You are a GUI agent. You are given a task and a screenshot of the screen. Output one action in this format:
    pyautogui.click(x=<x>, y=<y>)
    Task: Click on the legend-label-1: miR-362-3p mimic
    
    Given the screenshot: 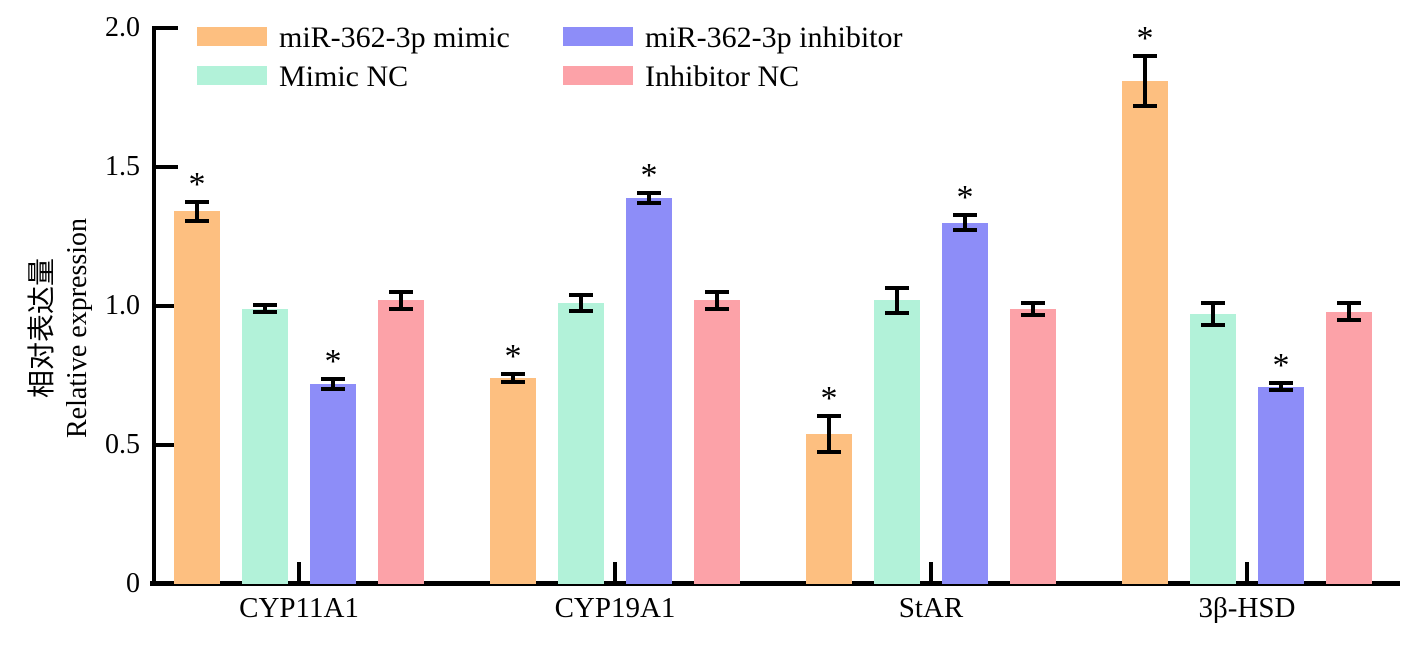 What is the action you would take?
    pyautogui.click(x=394, y=37)
    